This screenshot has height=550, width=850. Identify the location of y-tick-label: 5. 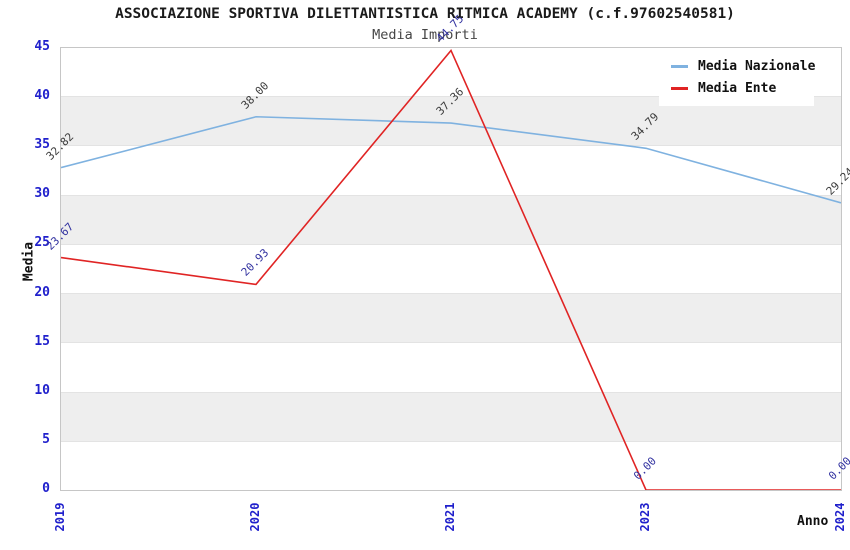
(46, 439).